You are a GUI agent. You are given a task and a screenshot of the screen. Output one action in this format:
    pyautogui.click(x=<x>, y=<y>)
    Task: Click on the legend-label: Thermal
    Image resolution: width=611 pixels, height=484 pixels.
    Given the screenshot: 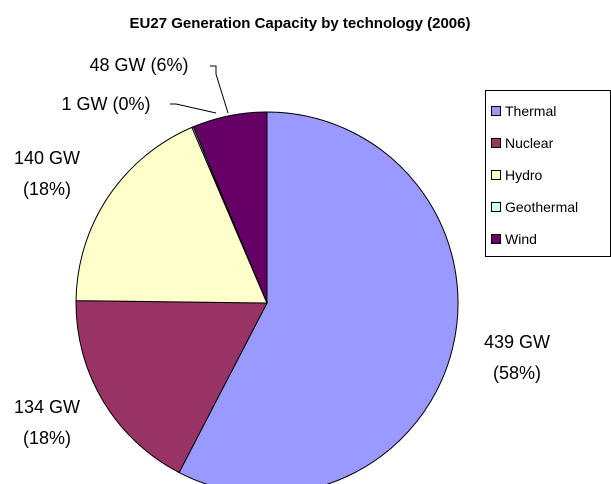 What is the action you would take?
    pyautogui.click(x=530, y=111)
    